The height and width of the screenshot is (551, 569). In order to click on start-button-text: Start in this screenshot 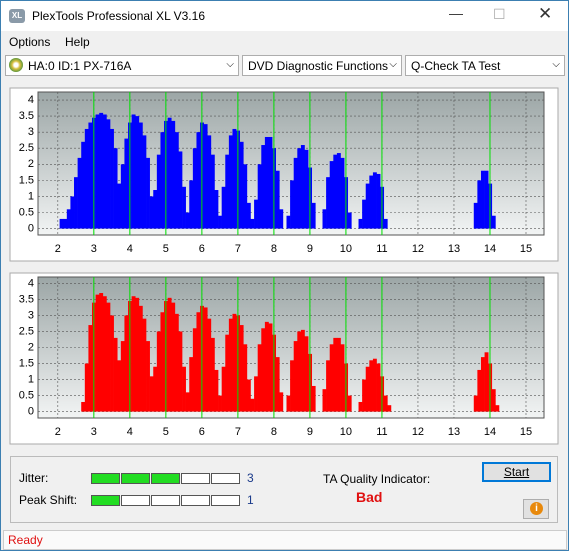, I will do `click(516, 472)`.